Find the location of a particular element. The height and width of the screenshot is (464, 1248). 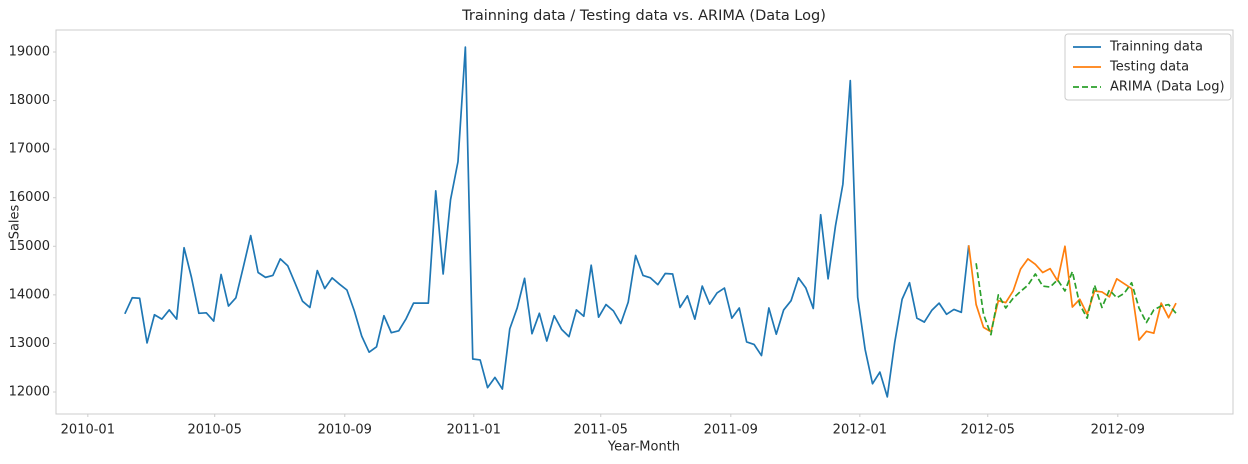

x-tick-label: 2010-01 is located at coordinates (88, 430).